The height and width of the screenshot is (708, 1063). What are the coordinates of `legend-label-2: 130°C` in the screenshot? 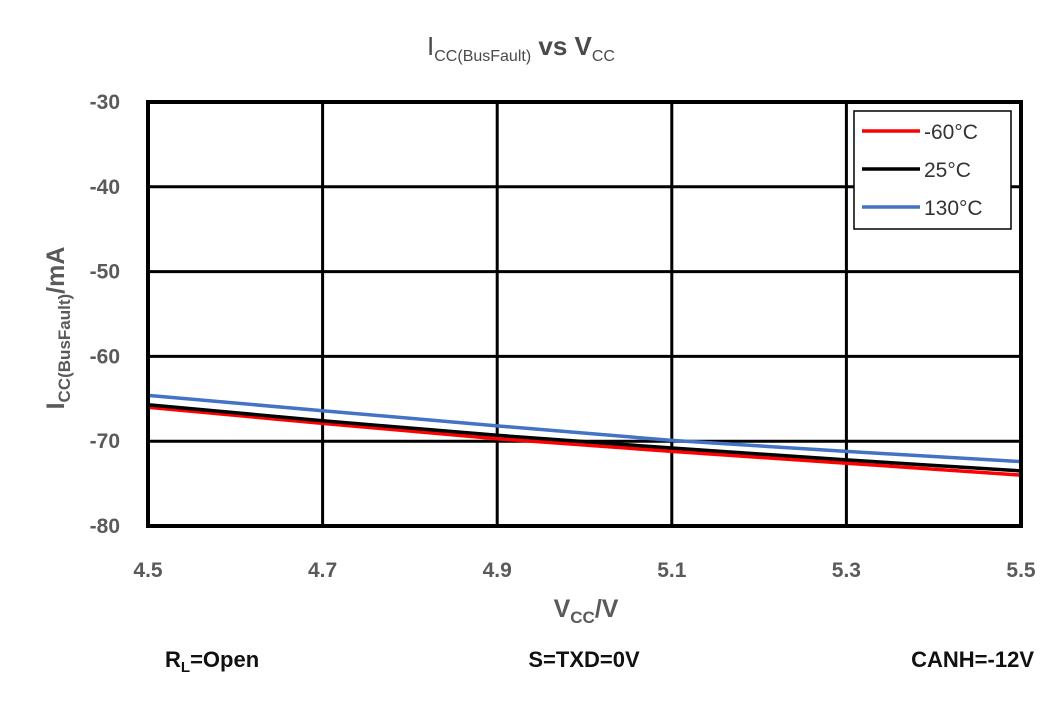 It's located at (953, 208).